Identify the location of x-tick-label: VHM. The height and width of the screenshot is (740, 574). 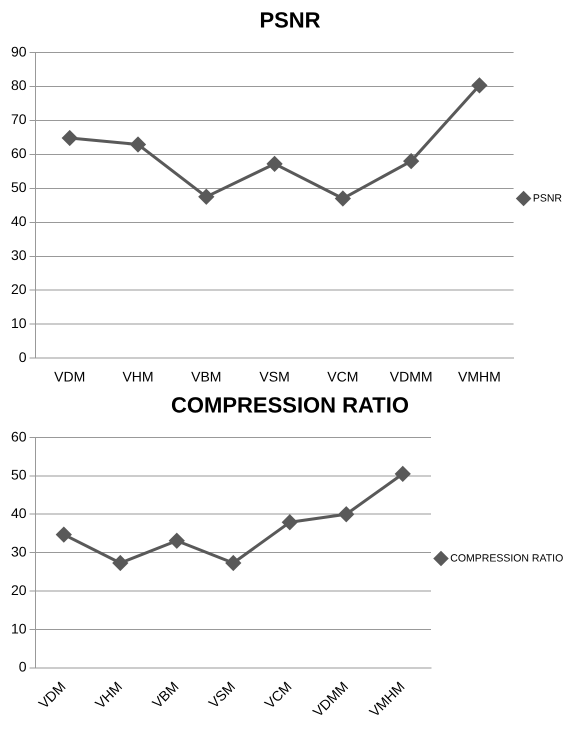
(138, 376).